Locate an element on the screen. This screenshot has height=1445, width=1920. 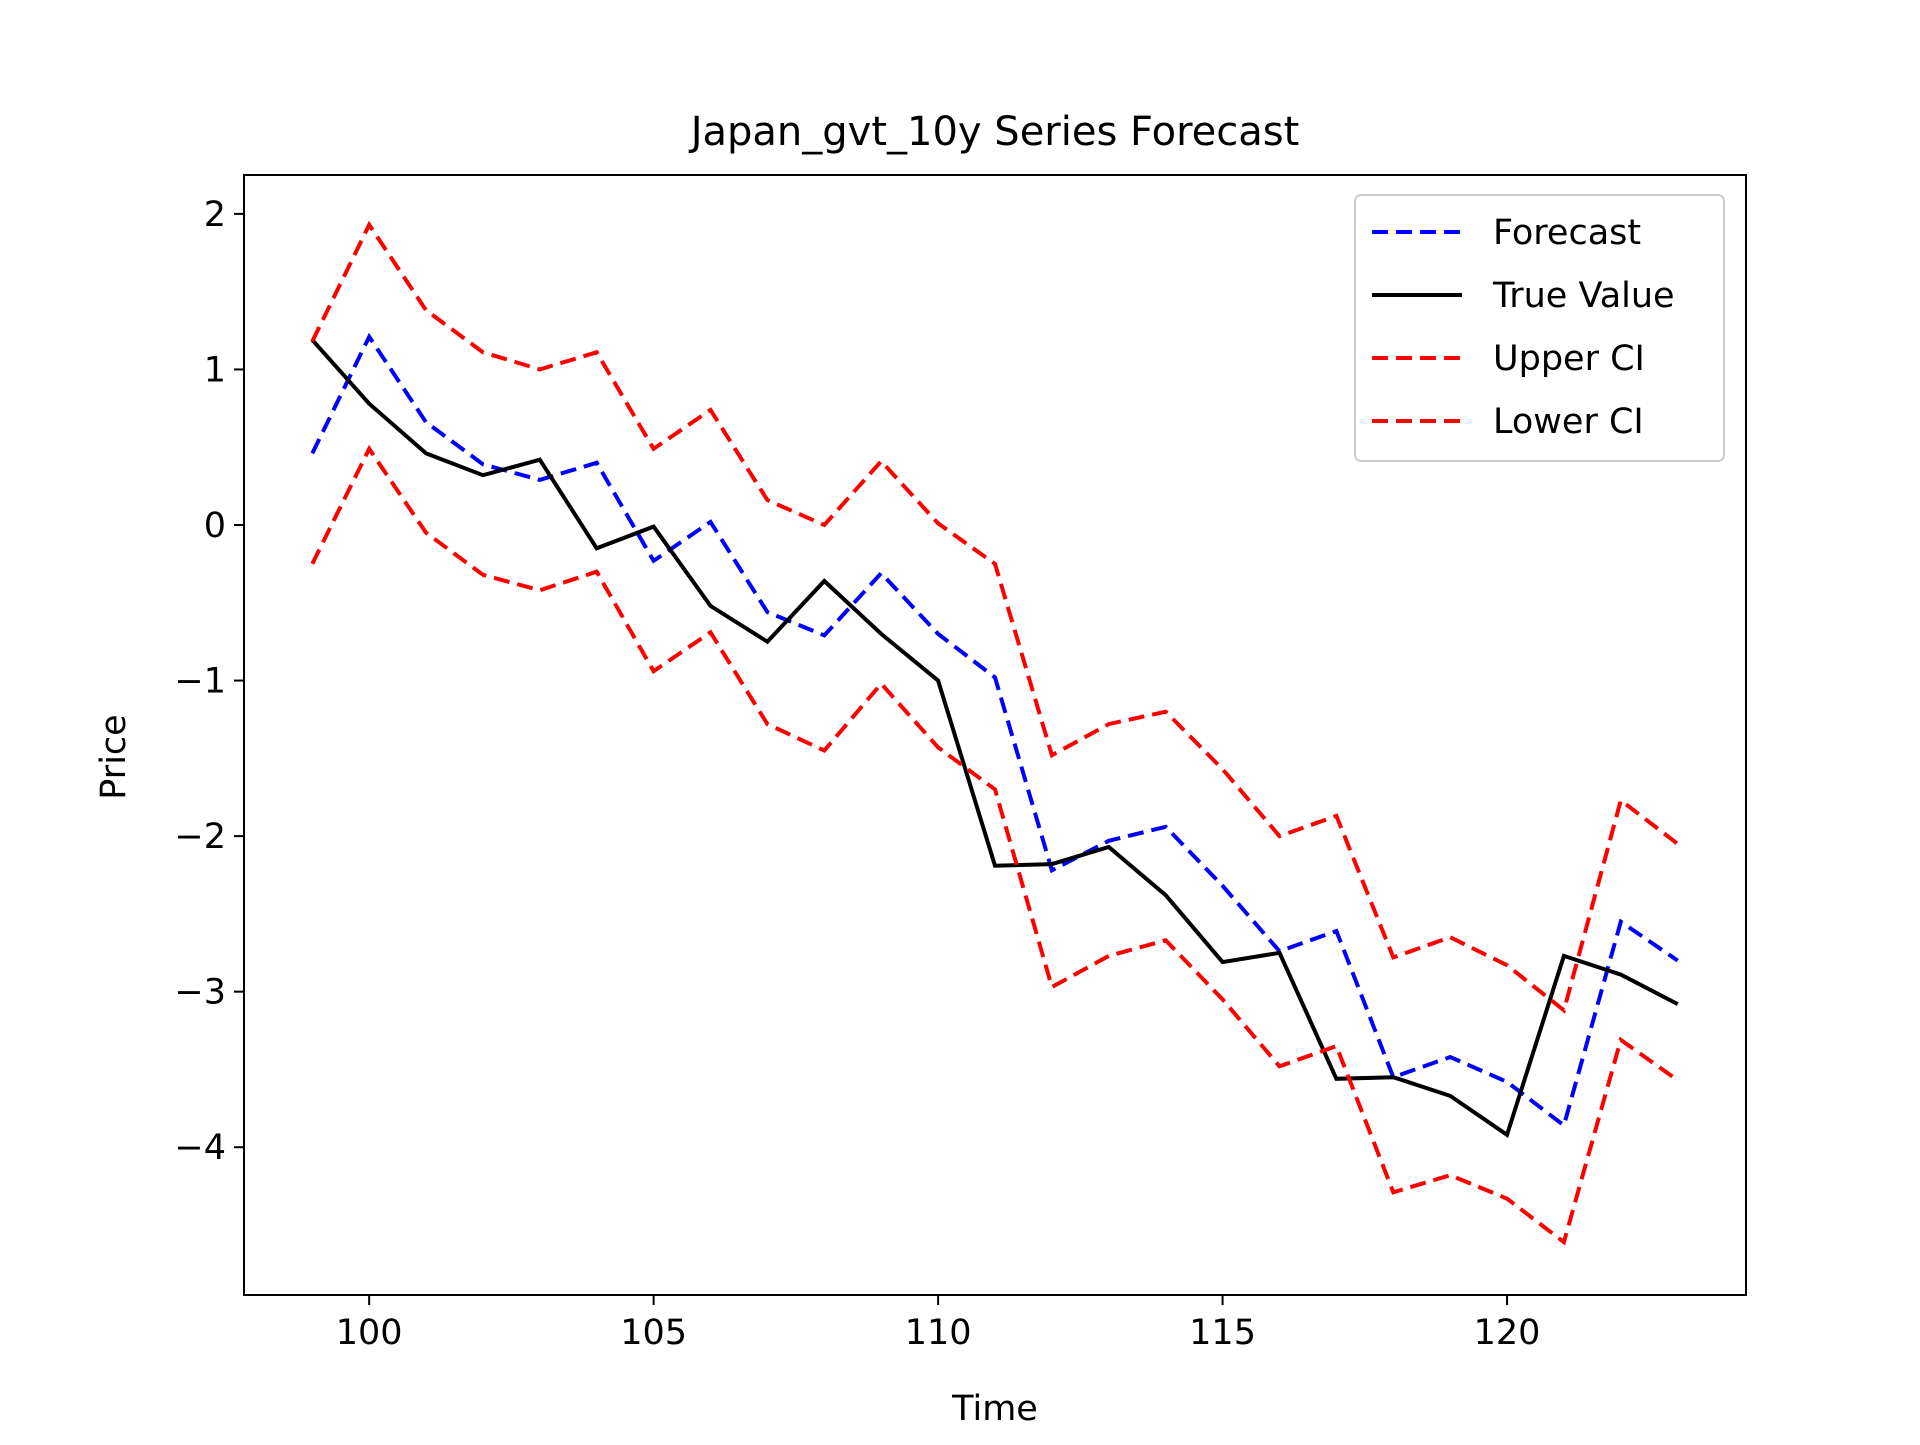
y-axis-ticks: 2 1 0 −1 −2 −3 −4 is located at coordinates (209, 681).